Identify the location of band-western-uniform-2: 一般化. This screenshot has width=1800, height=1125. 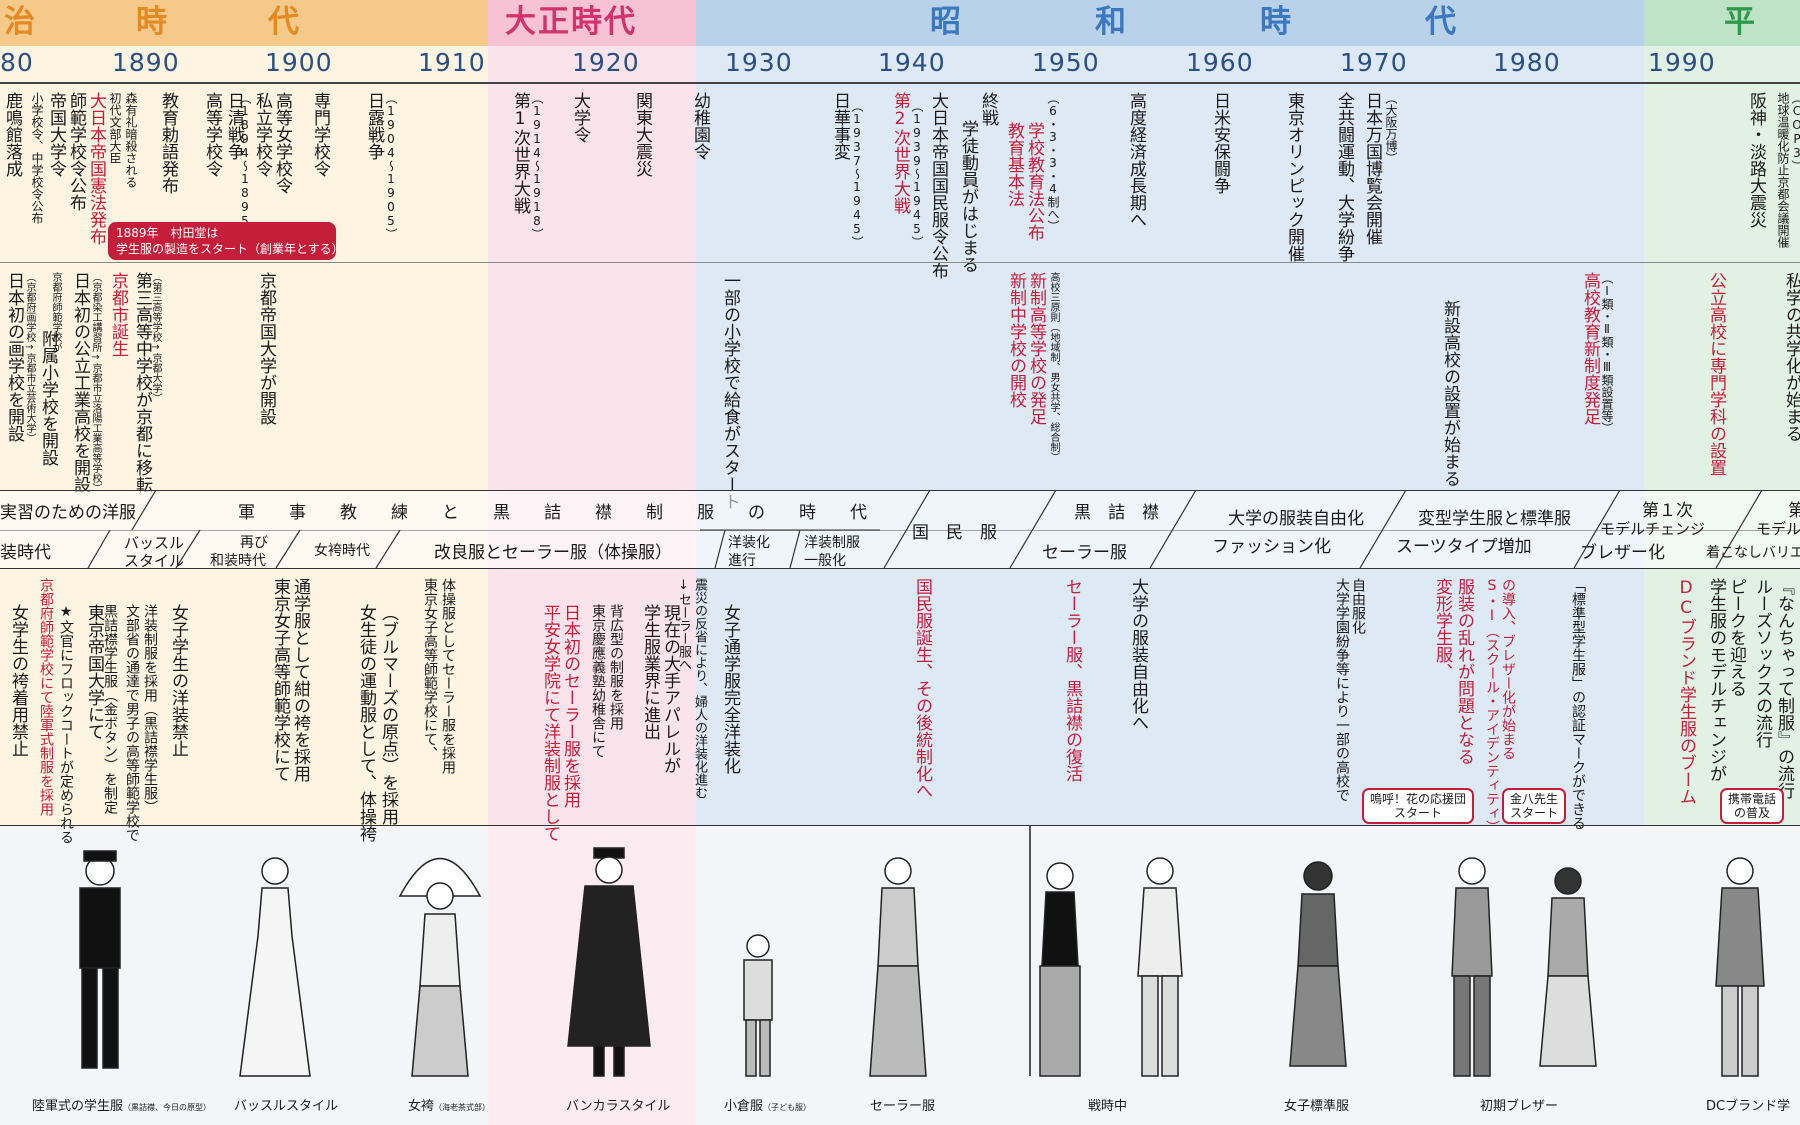
(825, 561).